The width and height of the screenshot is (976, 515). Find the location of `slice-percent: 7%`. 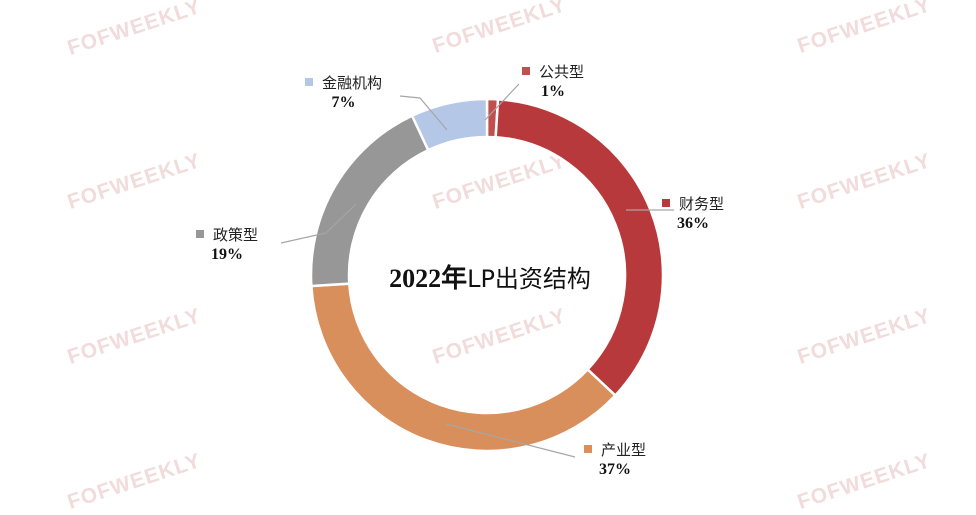

slice-percent: 7% is located at coordinates (343, 102).